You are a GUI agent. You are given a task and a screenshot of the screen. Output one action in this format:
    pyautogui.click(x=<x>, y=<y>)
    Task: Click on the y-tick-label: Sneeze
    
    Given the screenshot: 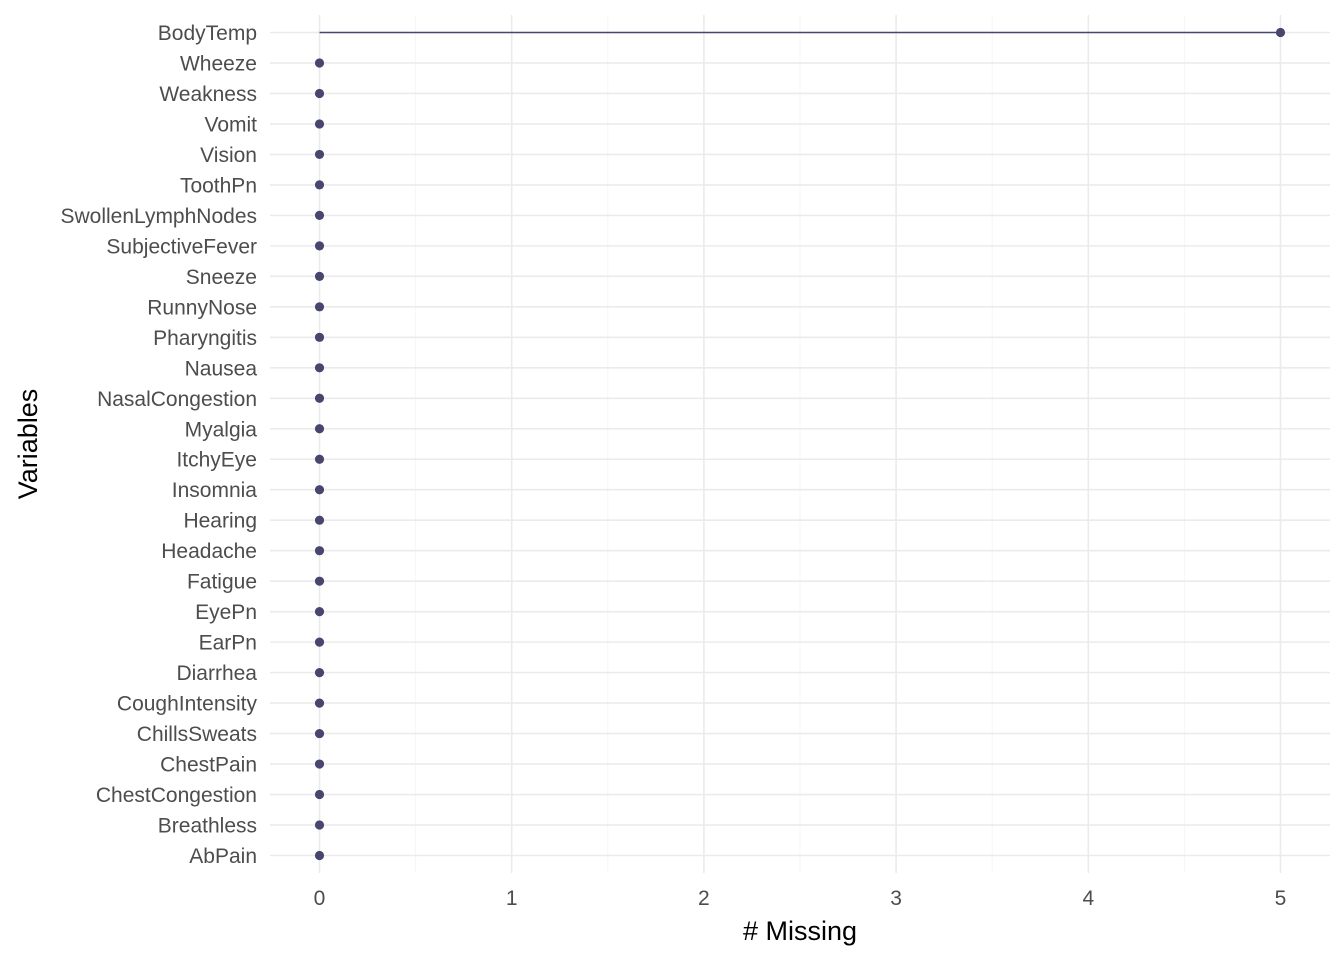 What is the action you would take?
    pyautogui.click(x=221, y=277)
    